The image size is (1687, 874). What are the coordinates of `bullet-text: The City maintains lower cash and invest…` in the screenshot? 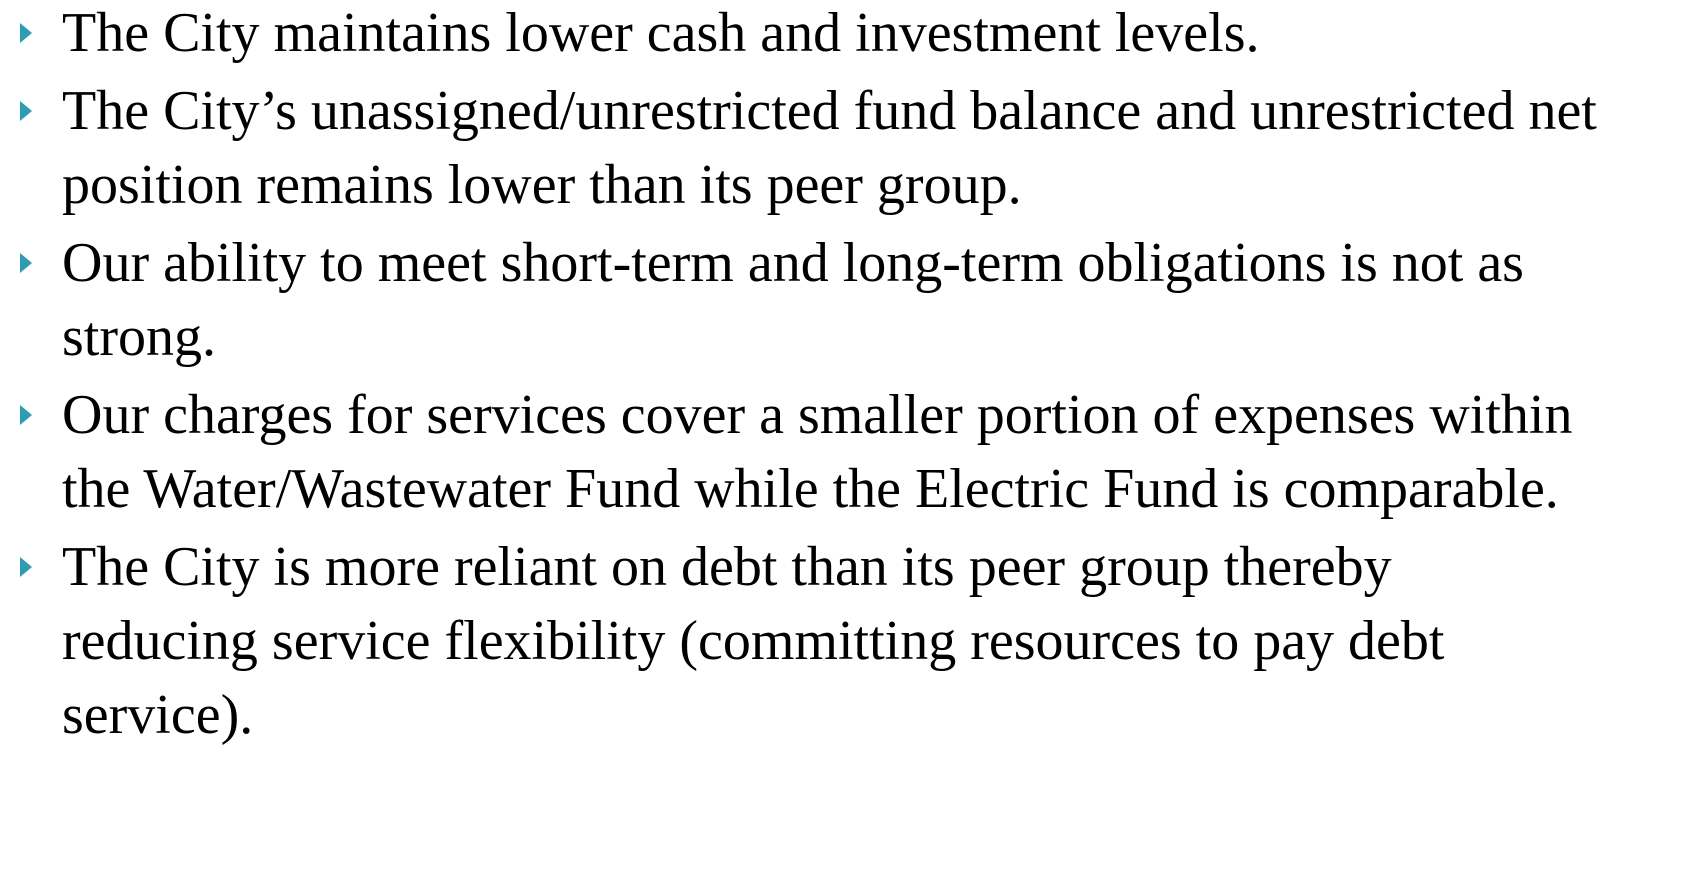 It's located at (661, 33).